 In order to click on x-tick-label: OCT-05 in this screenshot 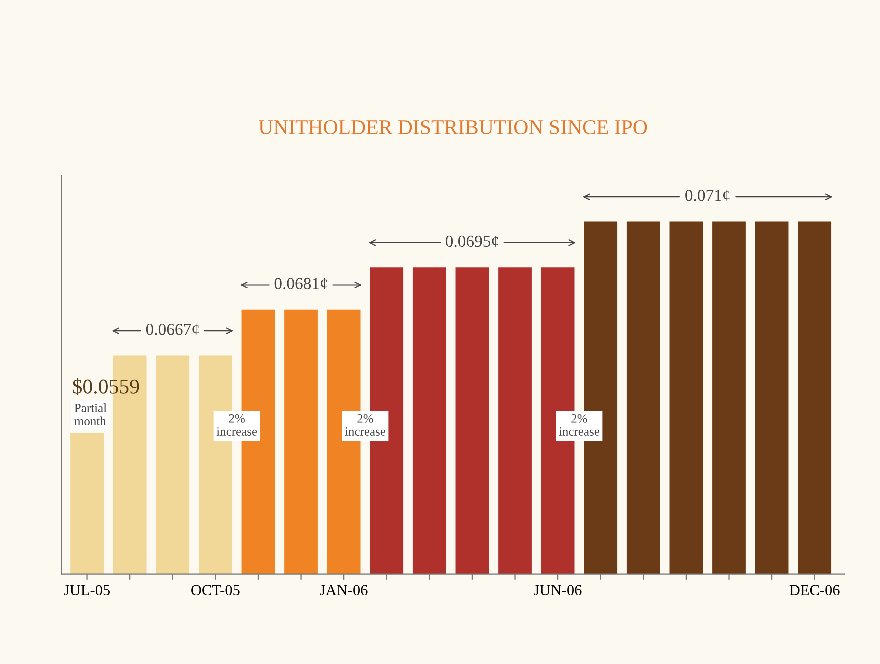, I will do `click(216, 590)`.